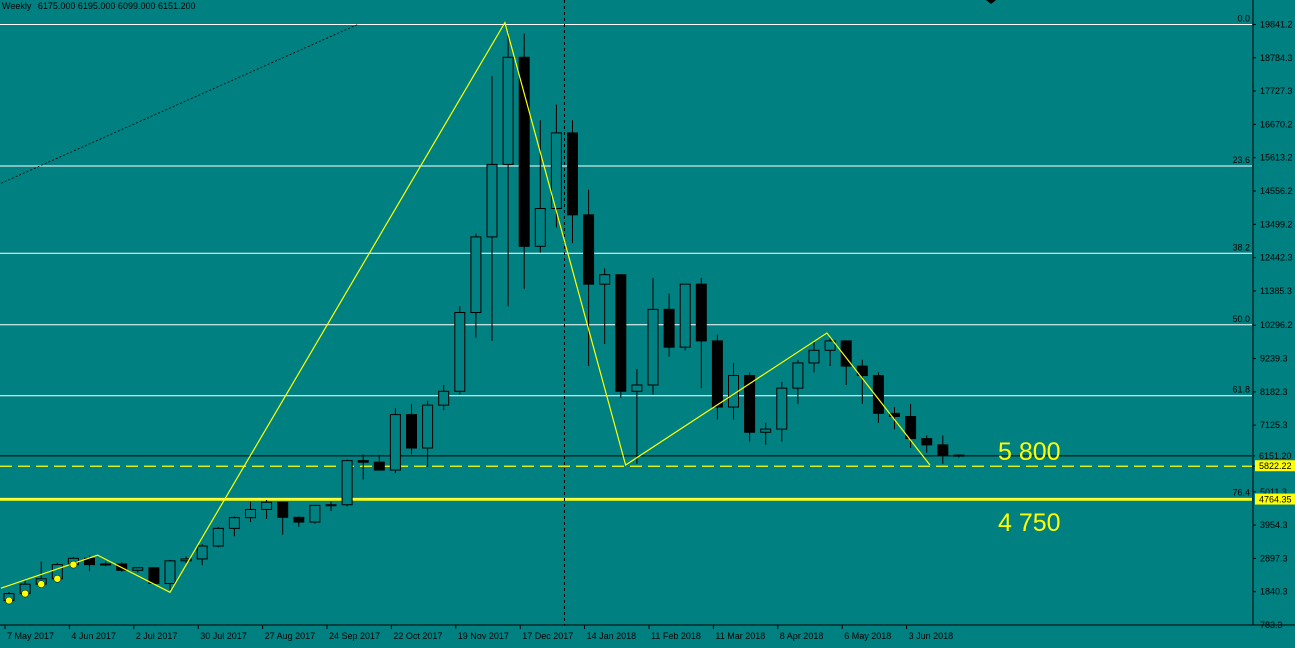  What do you see at coordinates (1276, 24) in the screenshot?
I see `price-axis-label: 19841.2` at bounding box center [1276, 24].